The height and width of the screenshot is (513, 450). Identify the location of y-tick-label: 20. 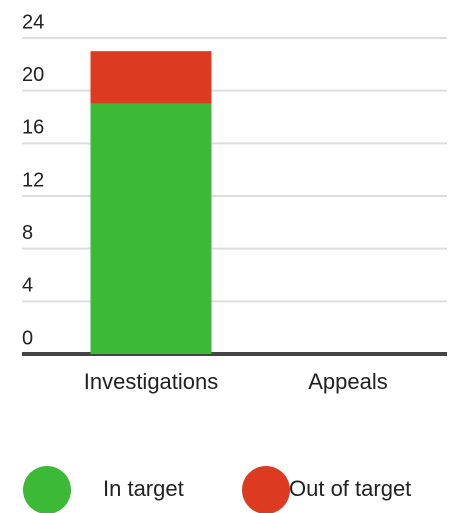
(33, 75).